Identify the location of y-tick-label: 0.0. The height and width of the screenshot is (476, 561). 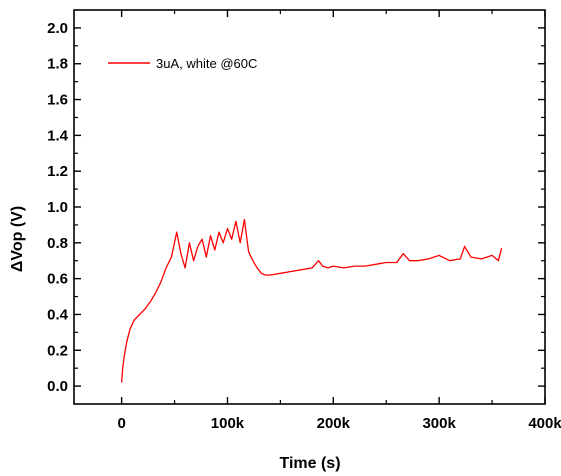
(57, 386).